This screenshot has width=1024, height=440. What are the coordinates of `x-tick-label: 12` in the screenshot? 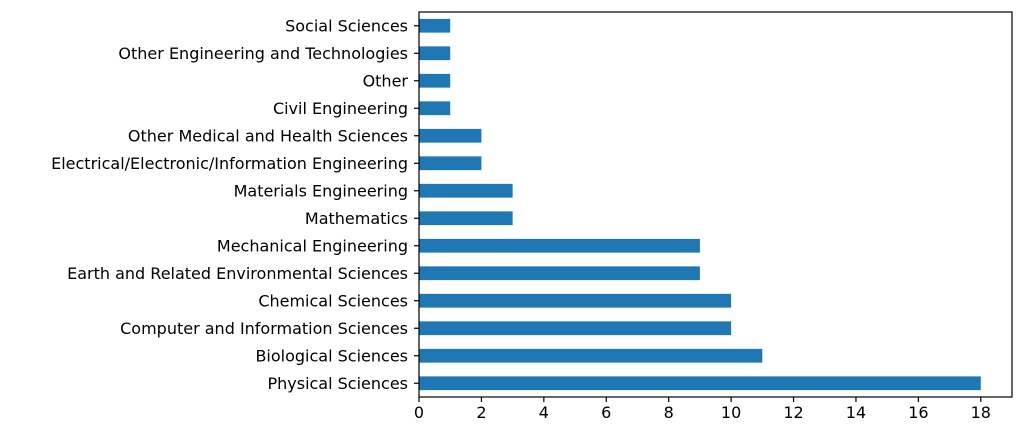 It's located at (793, 412).